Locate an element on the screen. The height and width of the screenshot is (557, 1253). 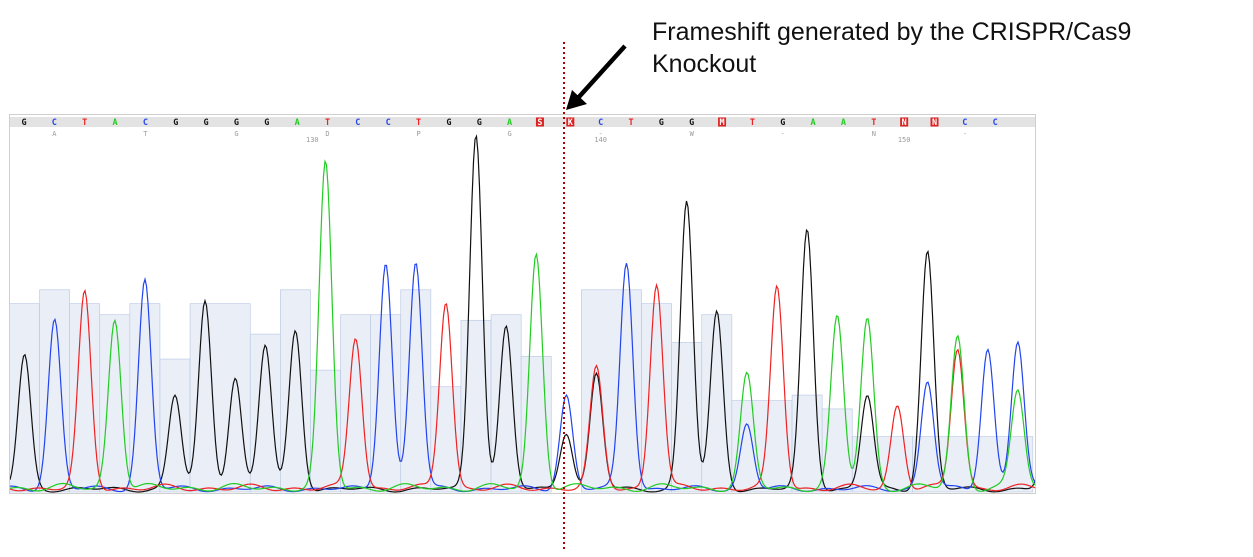
translation-letter: T is located at coordinates (145, 134).